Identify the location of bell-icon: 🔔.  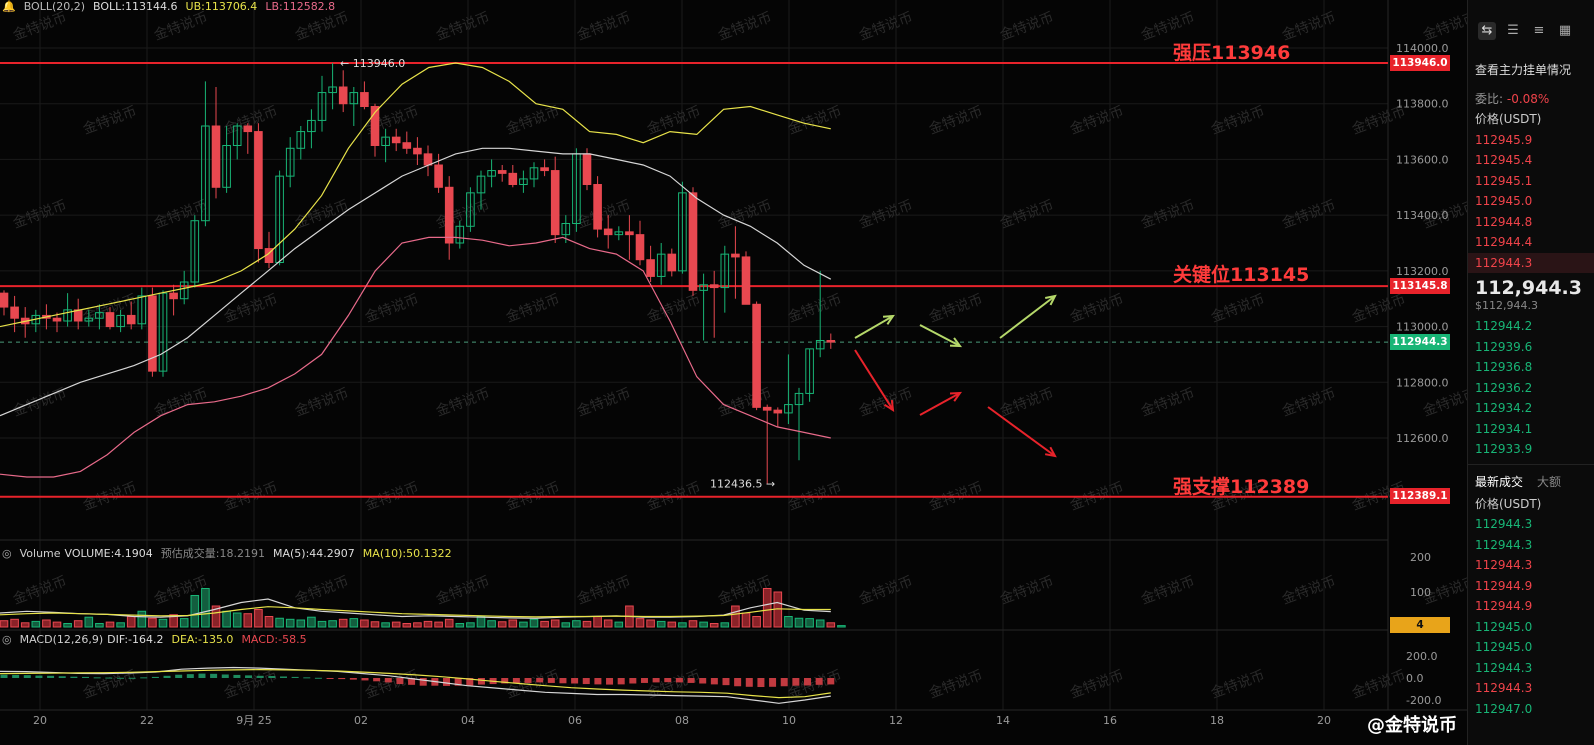
(9, 6).